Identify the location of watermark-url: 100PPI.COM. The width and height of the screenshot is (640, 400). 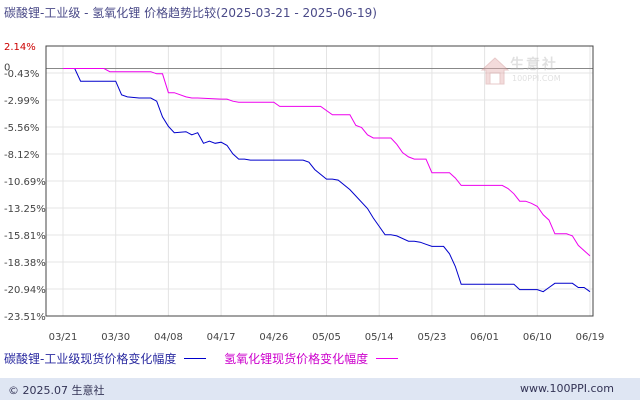
(536, 78).